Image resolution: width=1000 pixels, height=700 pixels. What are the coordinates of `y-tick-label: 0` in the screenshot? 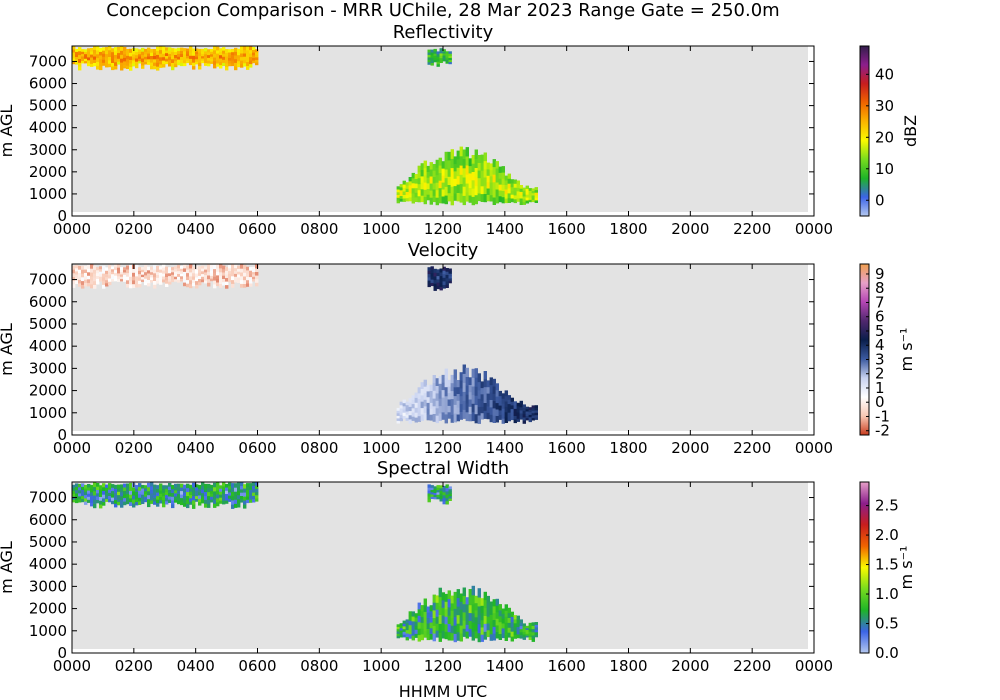 It's located at (62, 653).